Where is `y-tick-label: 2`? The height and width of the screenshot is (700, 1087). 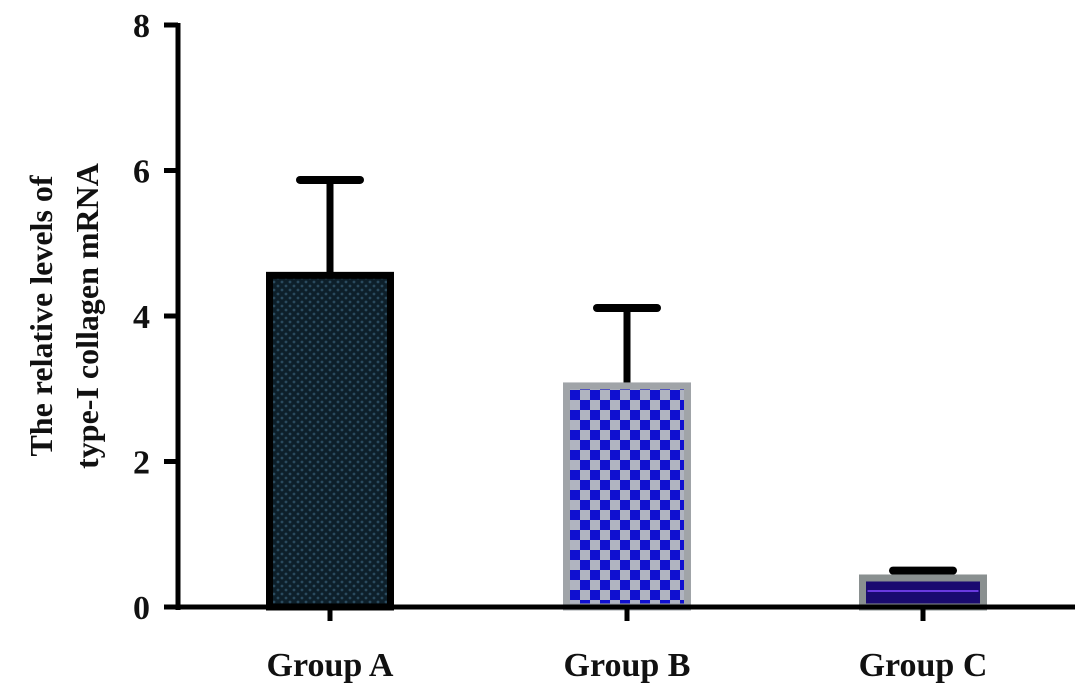 y-tick-label: 2 is located at coordinates (141, 463).